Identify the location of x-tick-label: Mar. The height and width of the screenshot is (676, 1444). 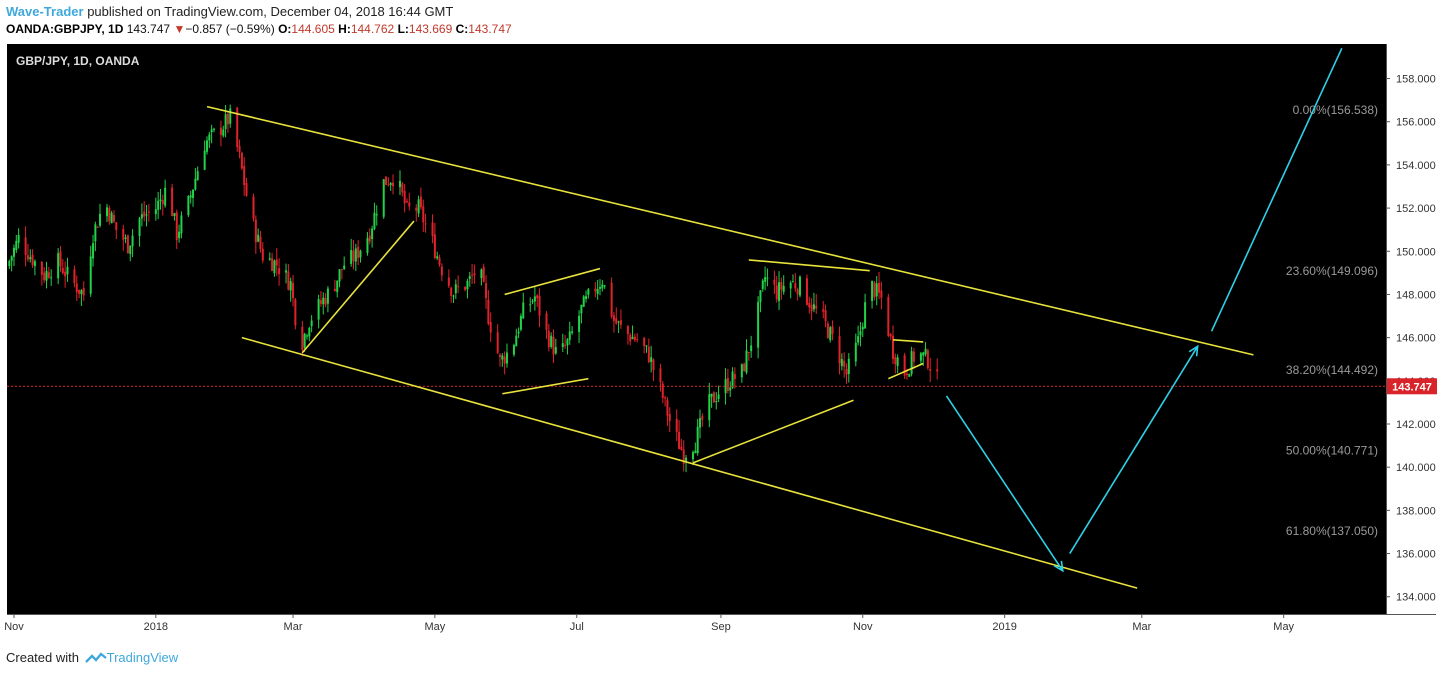
(1141, 627).